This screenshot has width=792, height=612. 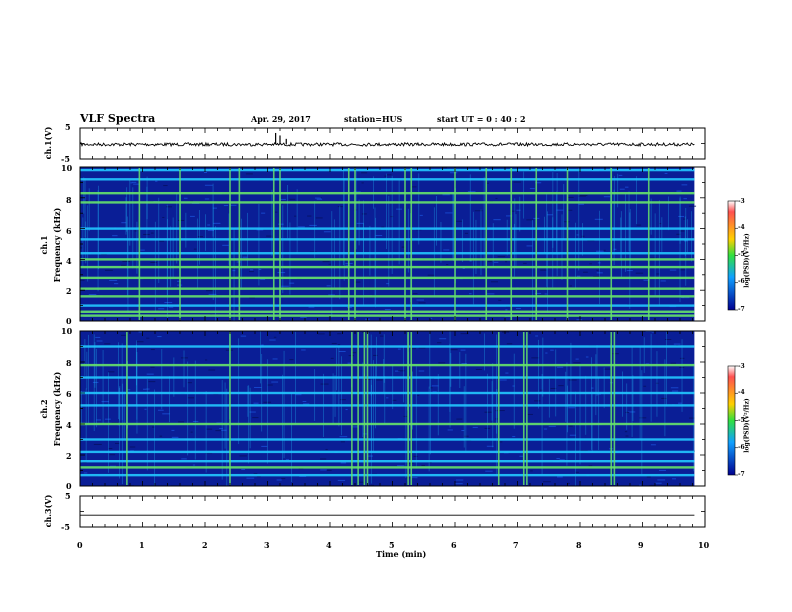 What do you see at coordinates (69, 291) in the screenshot?
I see `s1-ytick-2: 2` at bounding box center [69, 291].